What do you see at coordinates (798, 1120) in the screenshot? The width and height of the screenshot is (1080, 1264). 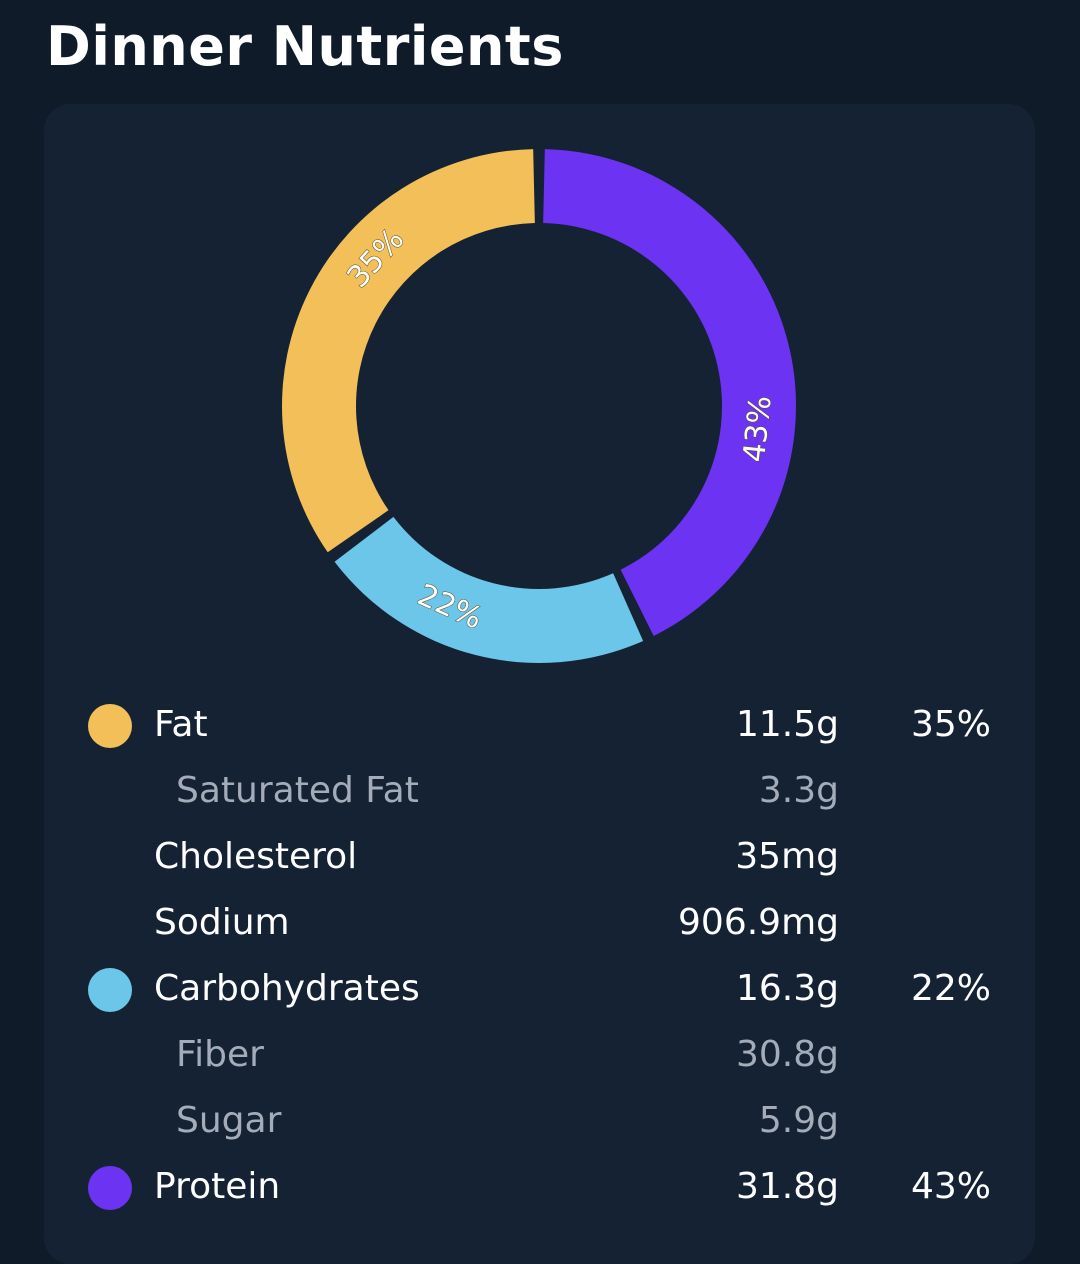 I see `nutrient-amount: 5.9g` at bounding box center [798, 1120].